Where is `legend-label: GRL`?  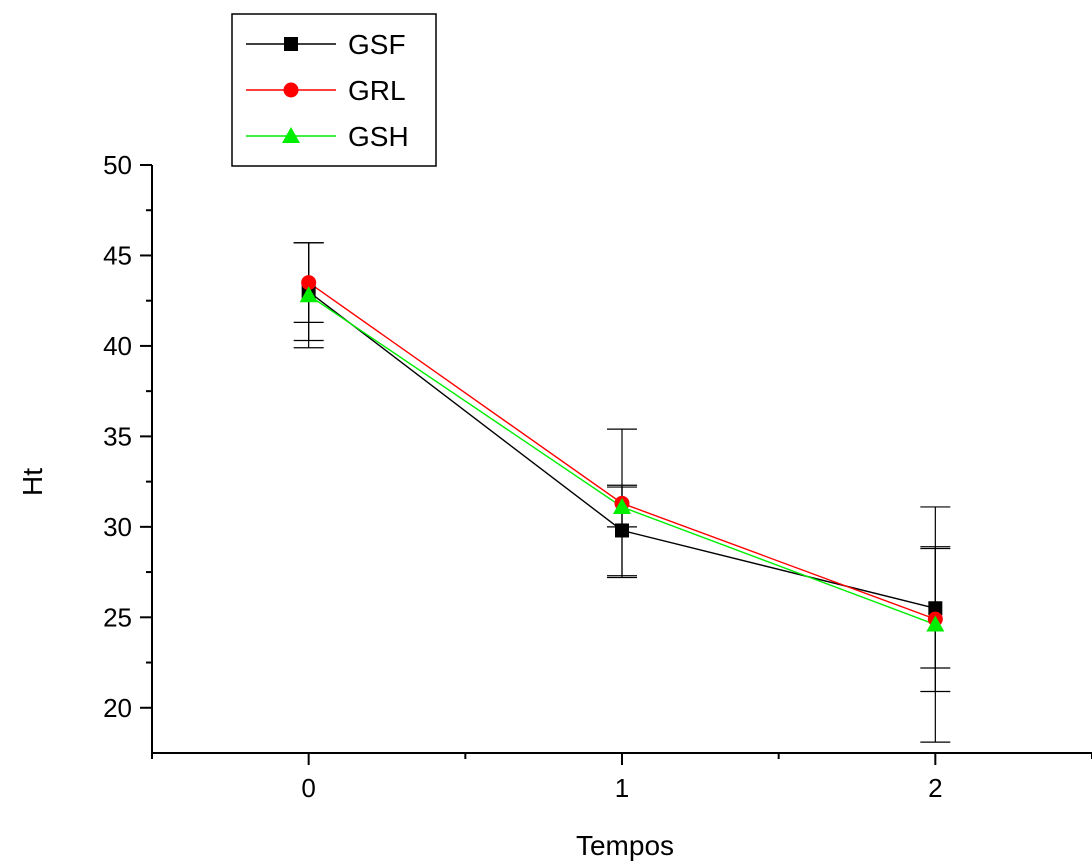 legend-label: GRL is located at coordinates (377, 90).